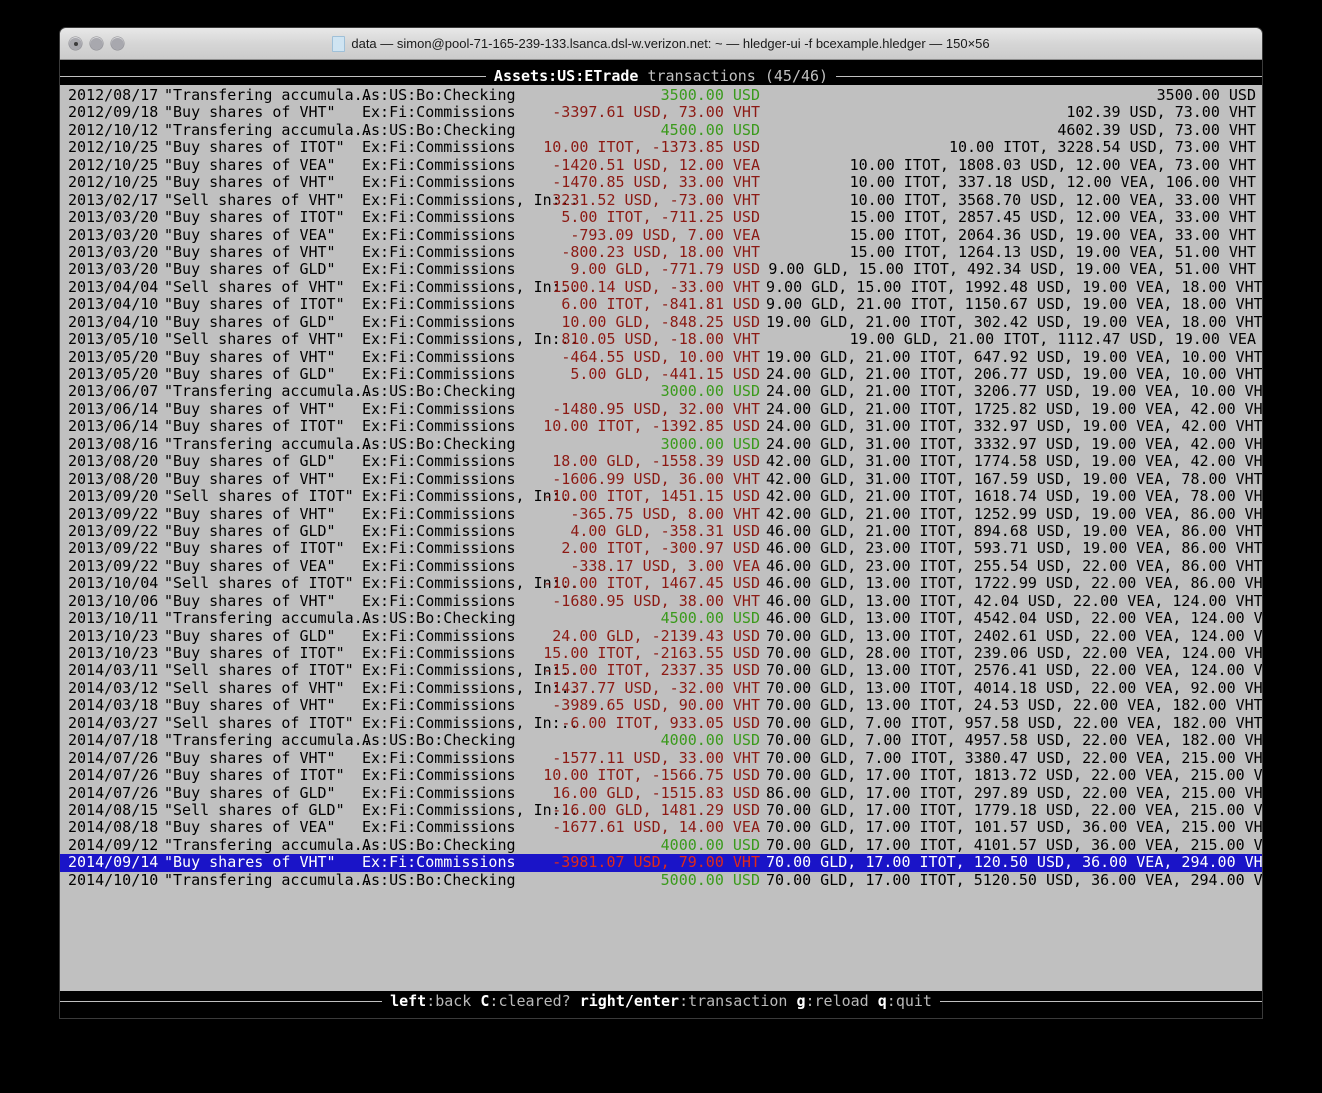  I want to click on row-description: "Sell shares of GLD", so click(254, 809).